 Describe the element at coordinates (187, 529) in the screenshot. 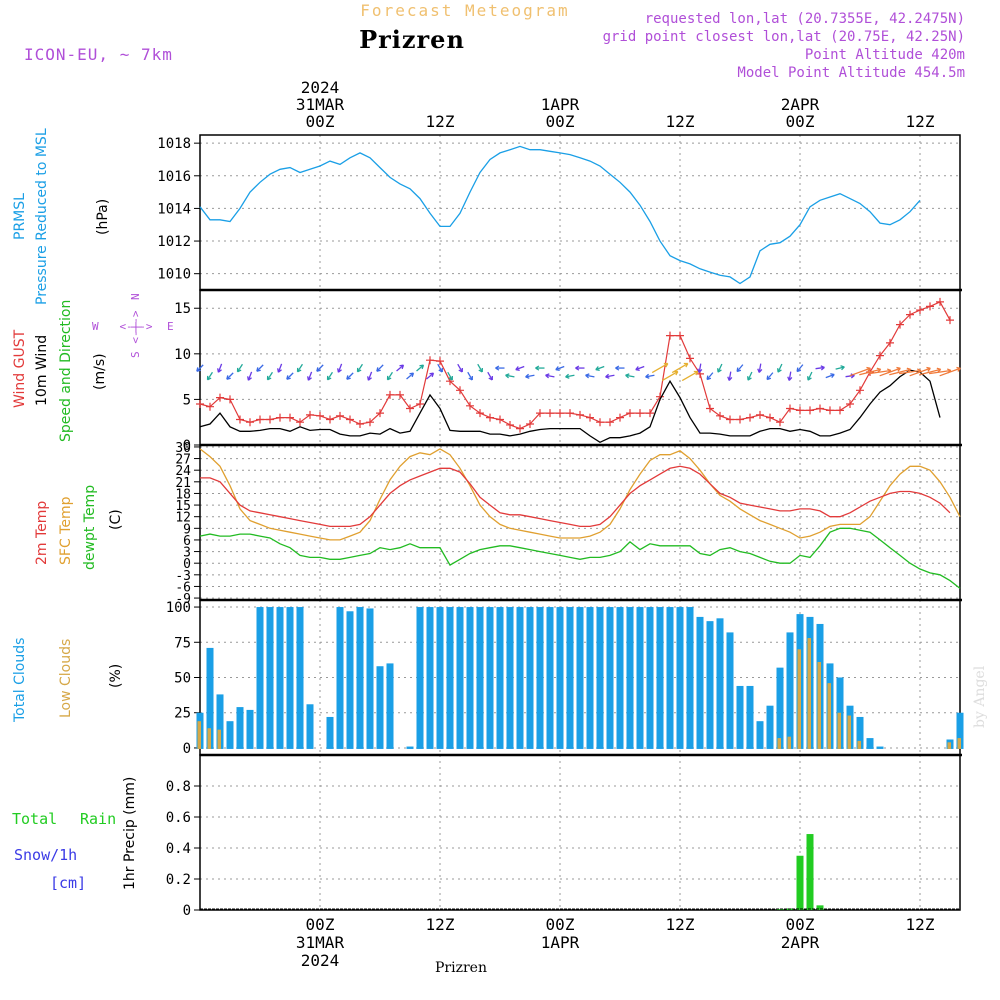

I see `temperature-ytick-label: 9` at that location.